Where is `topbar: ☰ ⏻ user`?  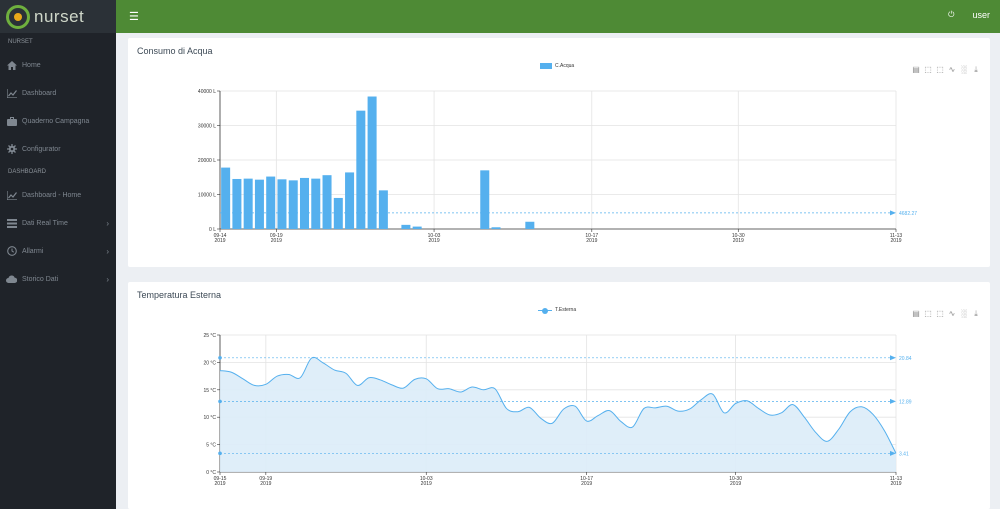 topbar: ☰ ⏻ user is located at coordinates (558, 16).